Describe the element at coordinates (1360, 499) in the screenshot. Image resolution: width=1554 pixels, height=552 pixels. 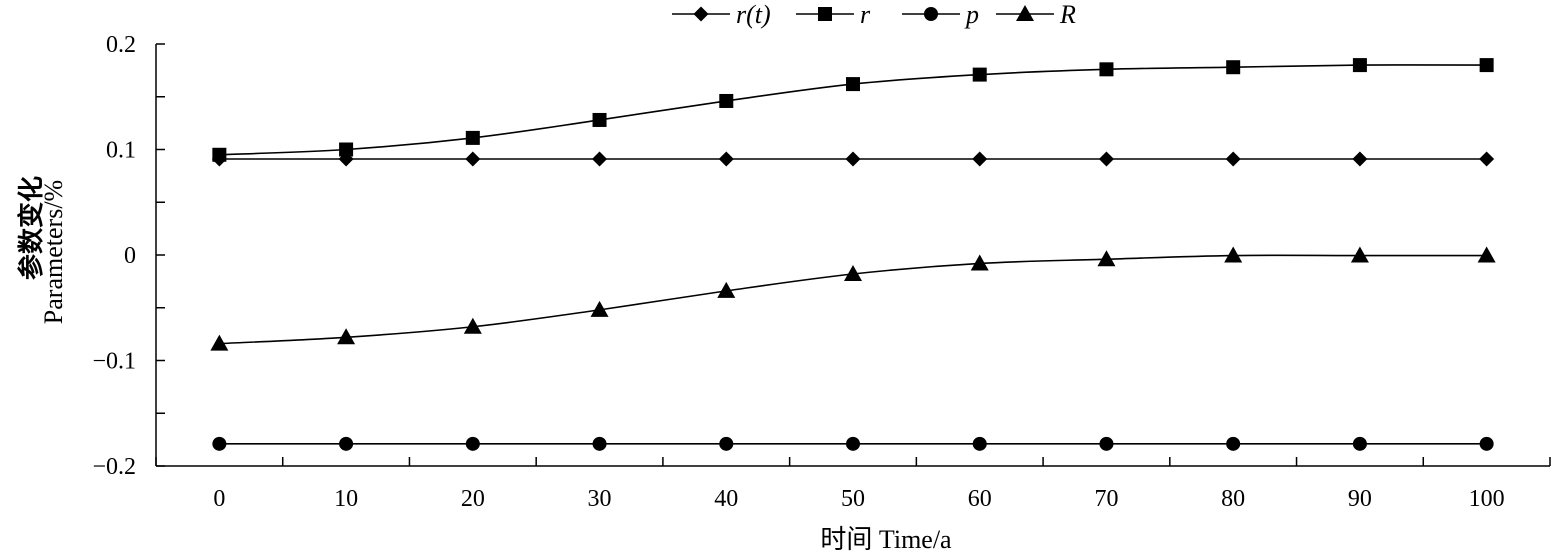
I see `x-tick-label: 90` at that location.